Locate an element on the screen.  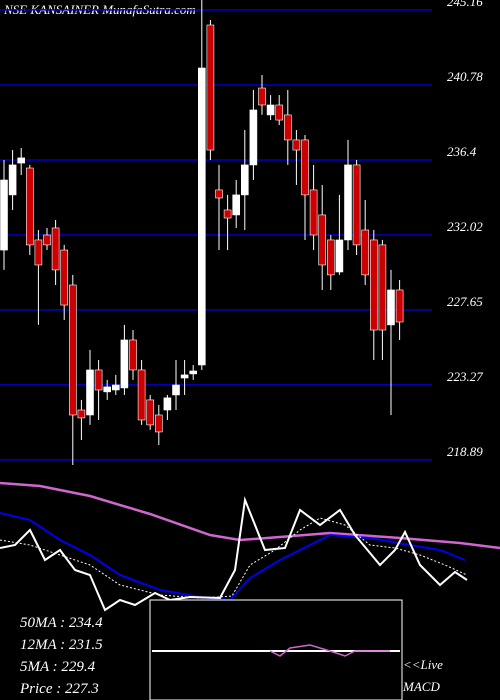
y-tick-label: 236.4 is located at coordinates (462, 151).